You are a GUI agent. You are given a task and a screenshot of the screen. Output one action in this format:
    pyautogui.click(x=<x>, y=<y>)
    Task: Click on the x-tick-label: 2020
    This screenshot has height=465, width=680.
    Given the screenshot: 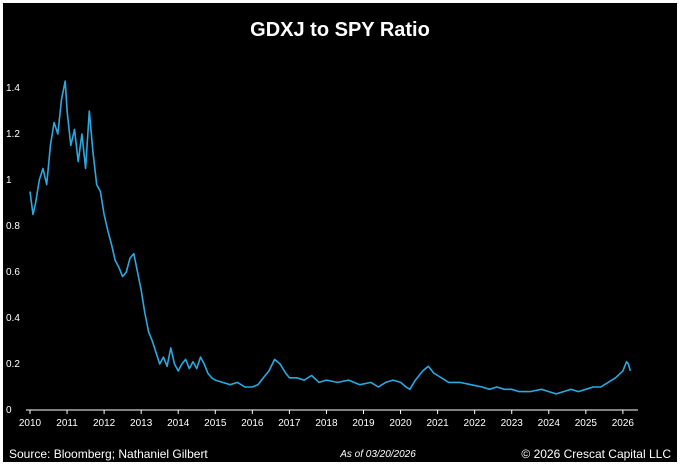 What is the action you would take?
    pyautogui.click(x=400, y=423)
    